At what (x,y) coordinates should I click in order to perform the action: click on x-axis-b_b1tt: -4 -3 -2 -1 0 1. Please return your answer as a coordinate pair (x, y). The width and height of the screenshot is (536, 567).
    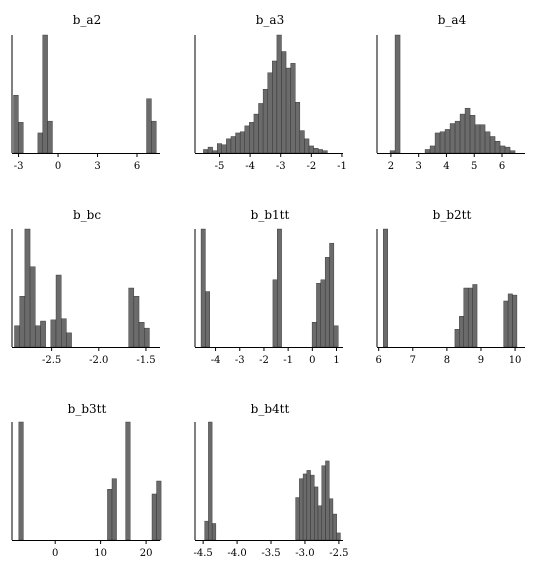
    Looking at the image, I should click on (268, 297).